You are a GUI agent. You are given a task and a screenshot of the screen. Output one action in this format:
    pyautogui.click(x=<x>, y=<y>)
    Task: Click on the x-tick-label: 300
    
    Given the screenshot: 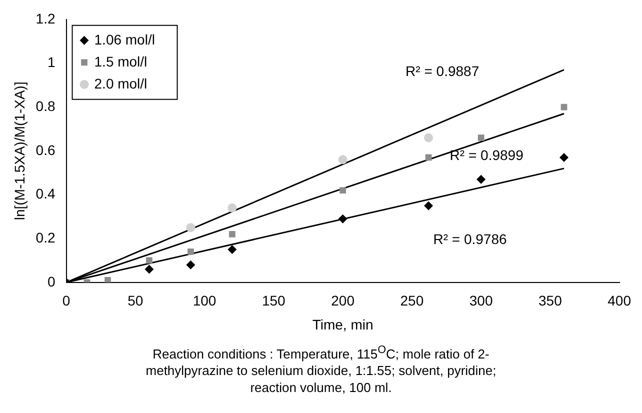 What is the action you would take?
    pyautogui.click(x=481, y=300)
    